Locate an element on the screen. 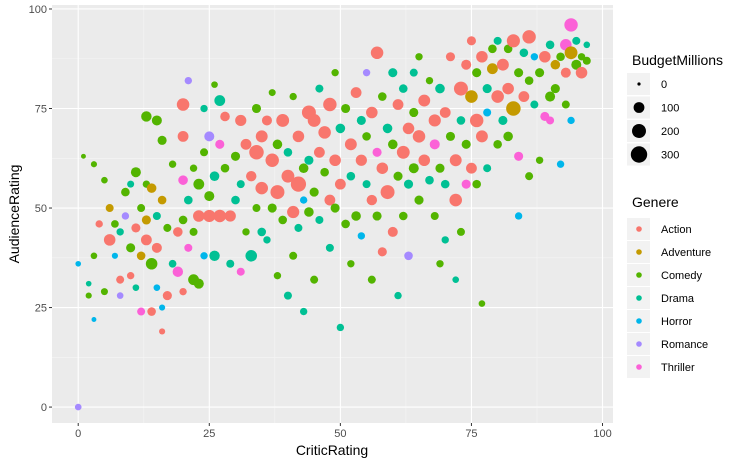  color-legend-label: Horror is located at coordinates (677, 322).